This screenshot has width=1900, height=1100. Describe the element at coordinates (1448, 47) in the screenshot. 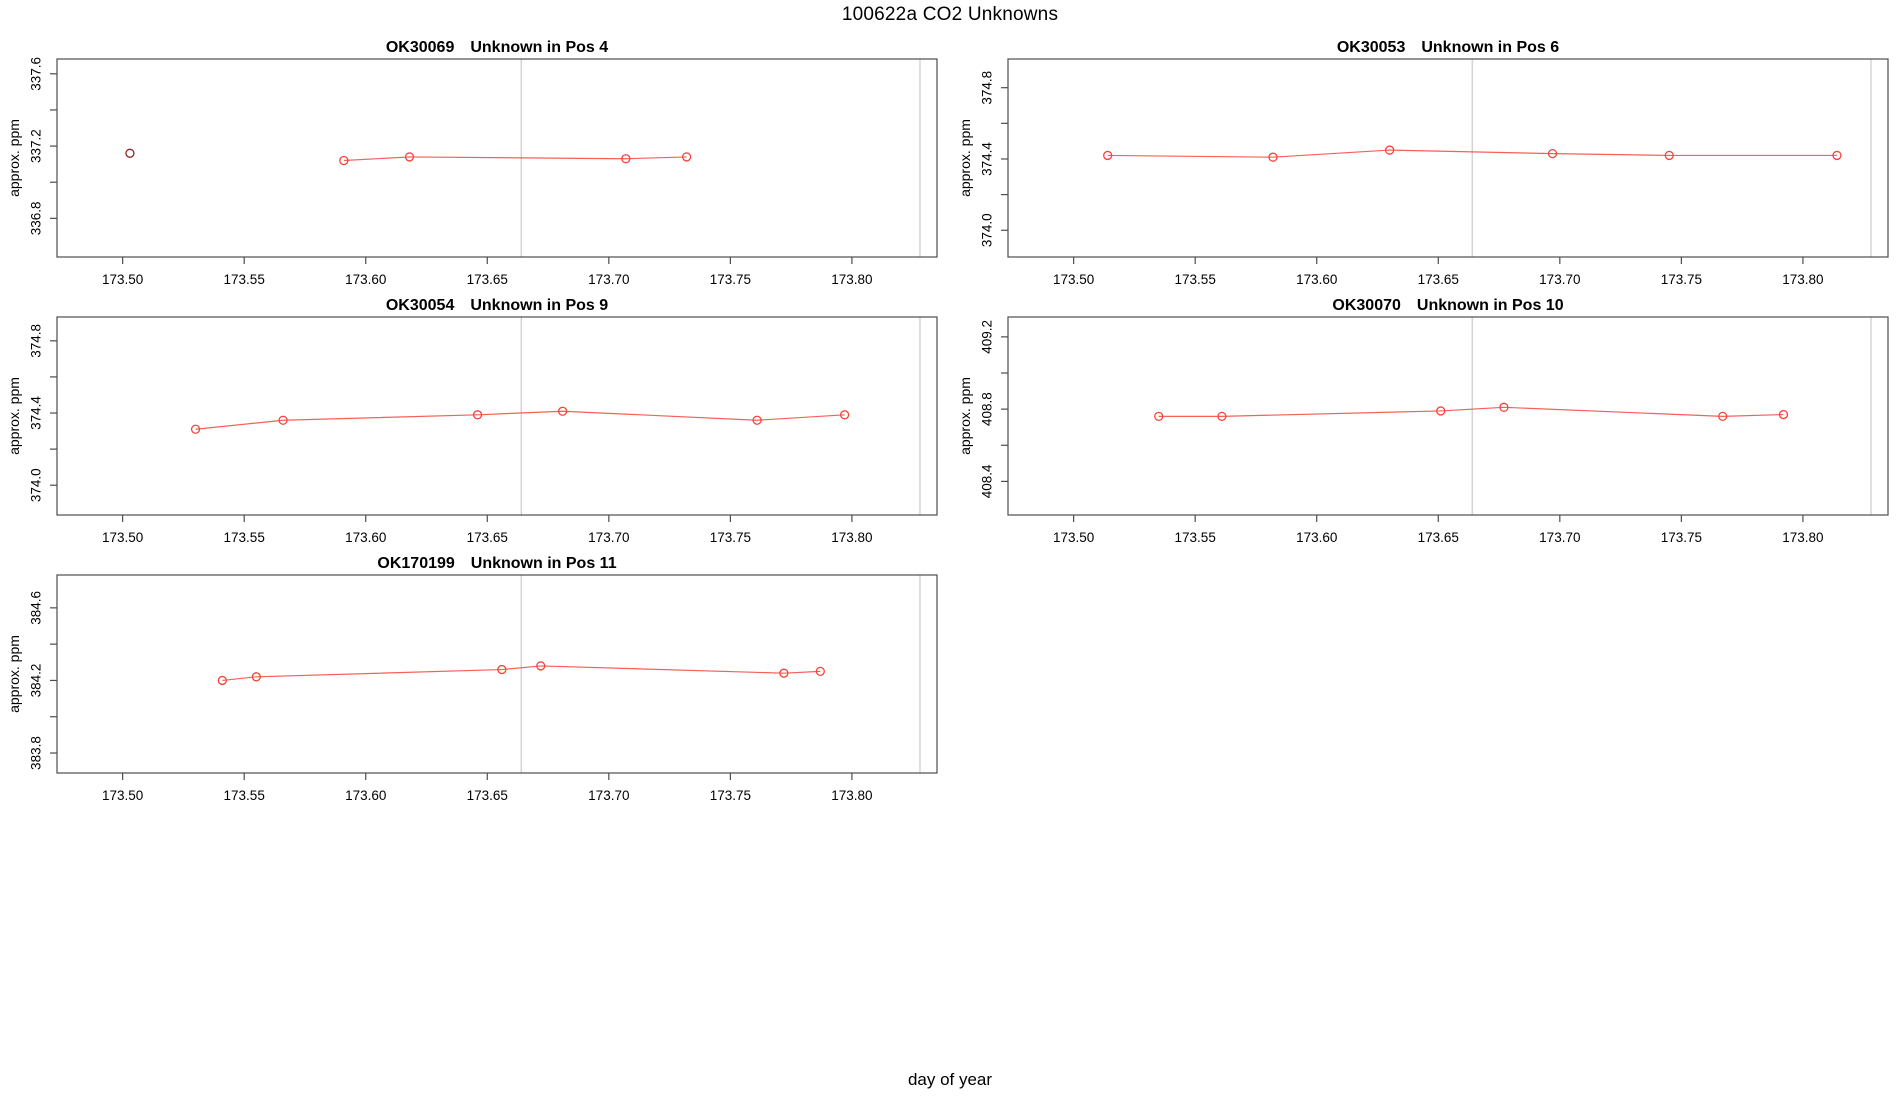

I see `subplot-title: OK30053 Unknown in Pos 6` at that location.